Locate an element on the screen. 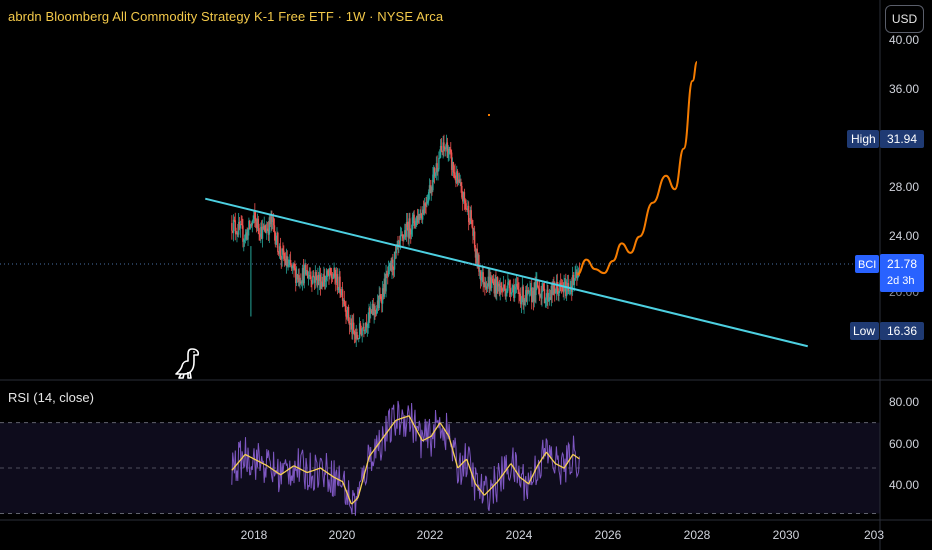  currency-button: USD is located at coordinates (904, 19).